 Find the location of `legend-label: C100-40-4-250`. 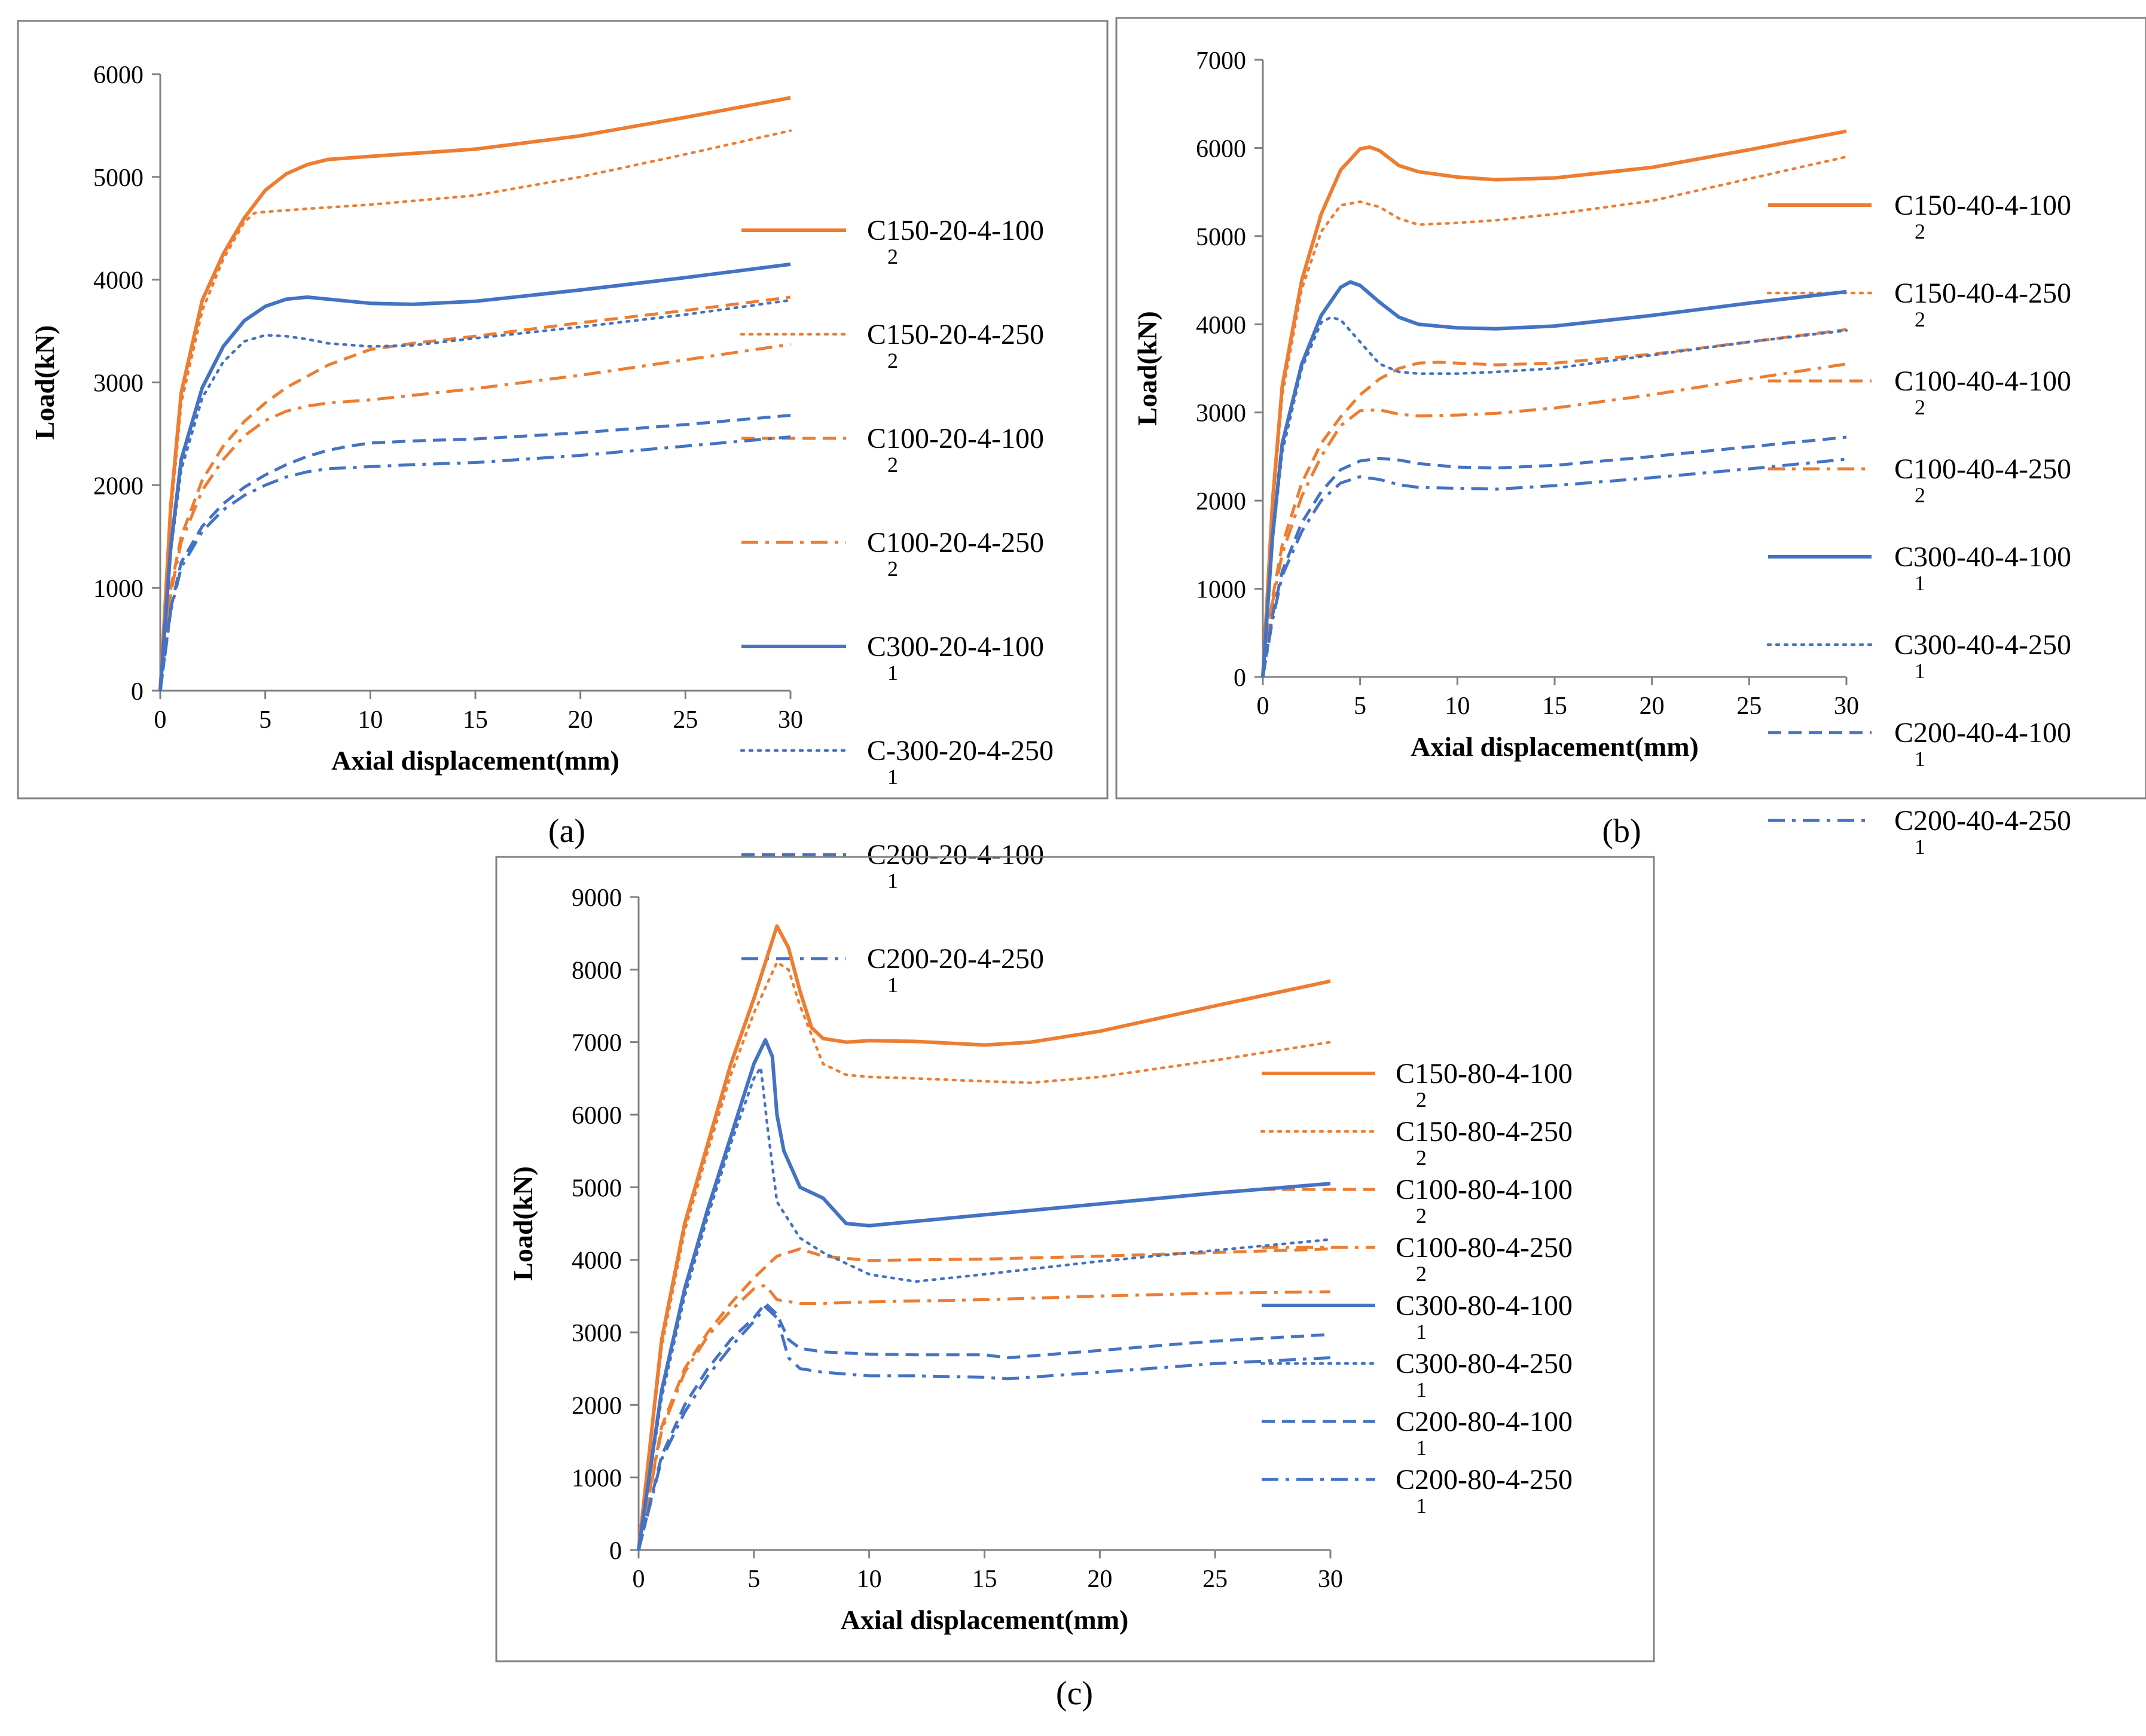

legend-label: C100-40-4-250 is located at coordinates (1982, 469).